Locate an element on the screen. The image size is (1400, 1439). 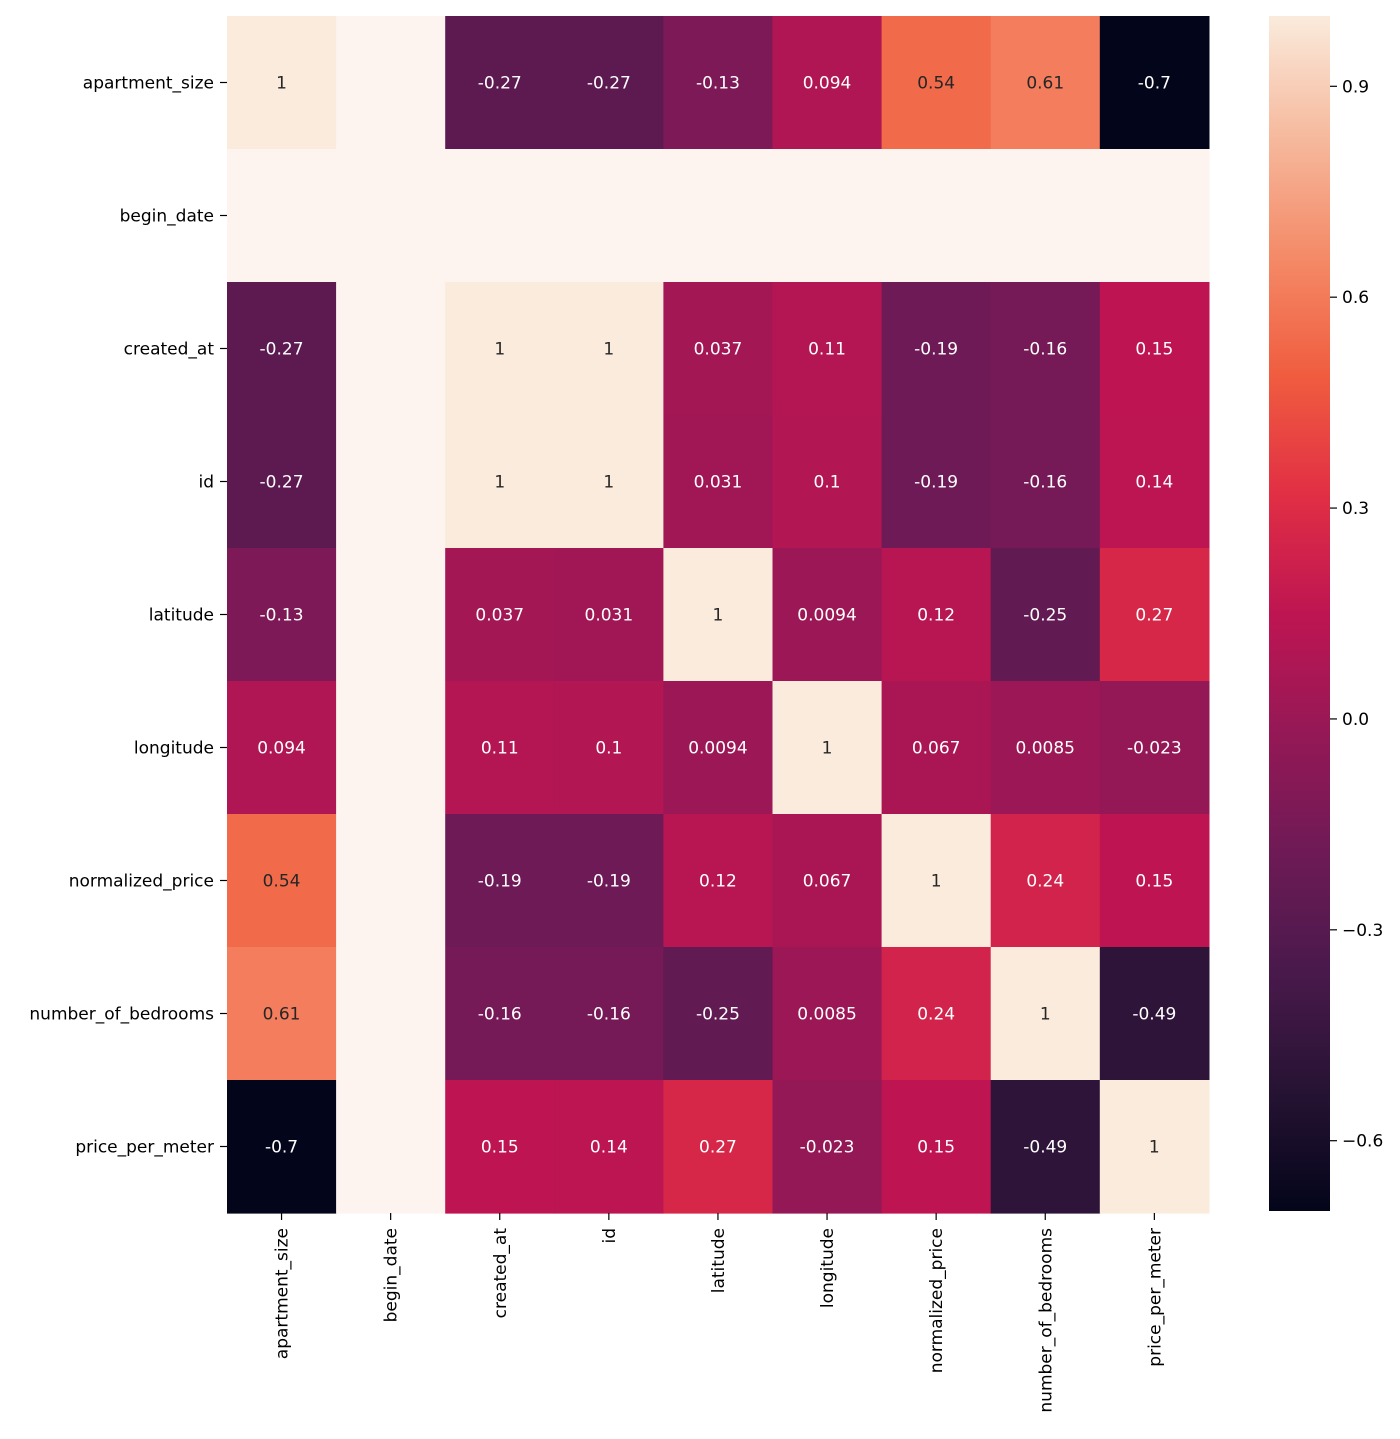
heatmap-cell-created_at-apartment_size is located at coordinates (282, 349).